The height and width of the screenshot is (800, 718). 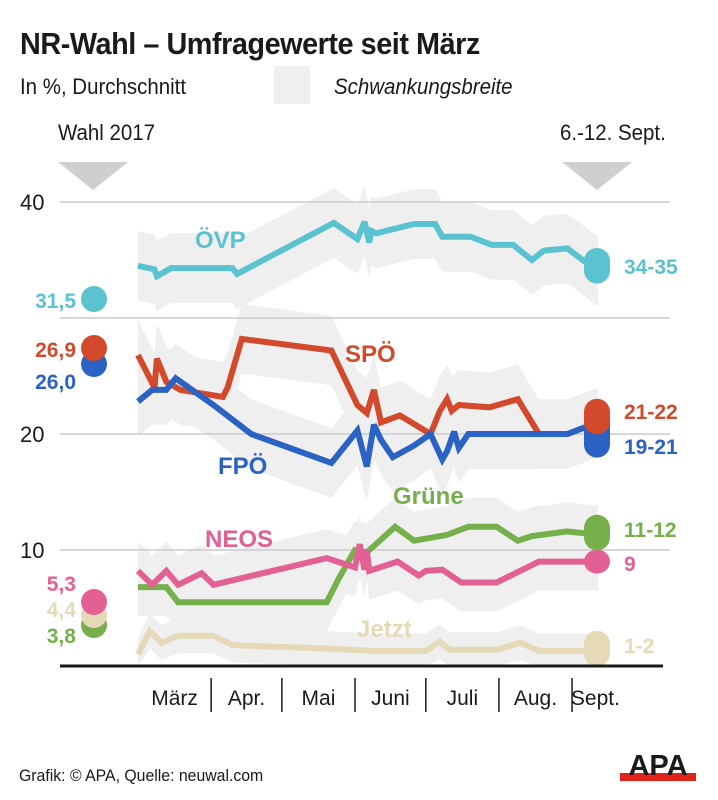 I want to click on y-tick-label: 10, so click(x=32, y=550).